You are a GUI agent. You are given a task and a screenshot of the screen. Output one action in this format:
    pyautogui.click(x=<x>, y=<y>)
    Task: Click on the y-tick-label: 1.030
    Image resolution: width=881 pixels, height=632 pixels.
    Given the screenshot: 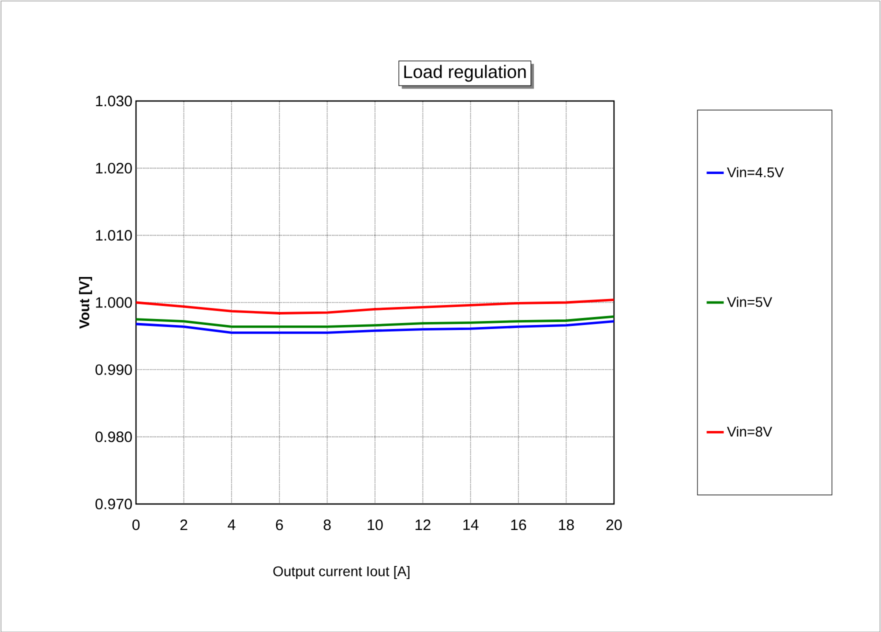 What is the action you would take?
    pyautogui.click(x=114, y=101)
    